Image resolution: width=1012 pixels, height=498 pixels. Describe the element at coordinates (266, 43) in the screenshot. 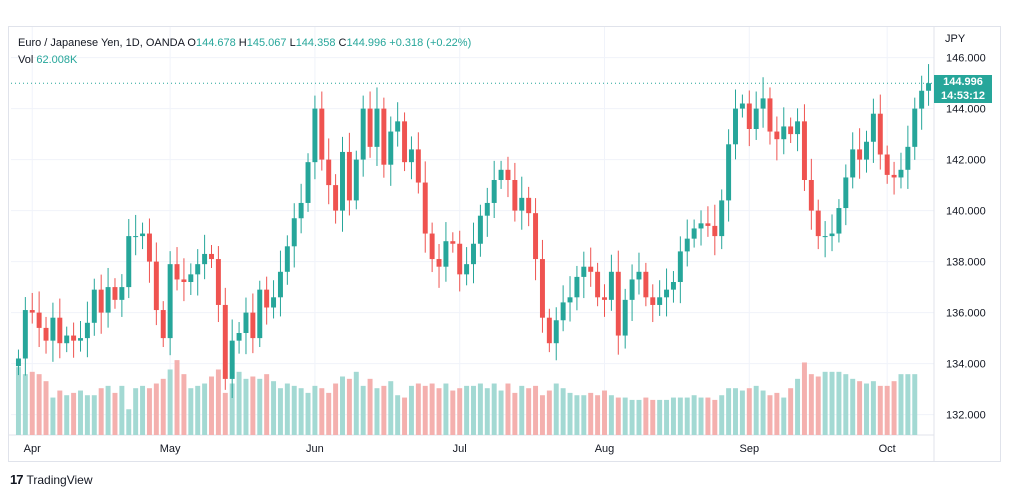

I see `high-value: 145.067` at that location.